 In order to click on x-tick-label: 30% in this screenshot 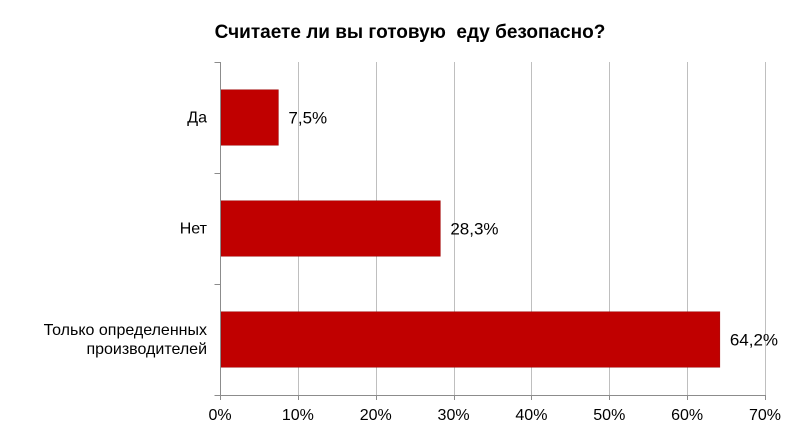, I will do `click(454, 415)`.